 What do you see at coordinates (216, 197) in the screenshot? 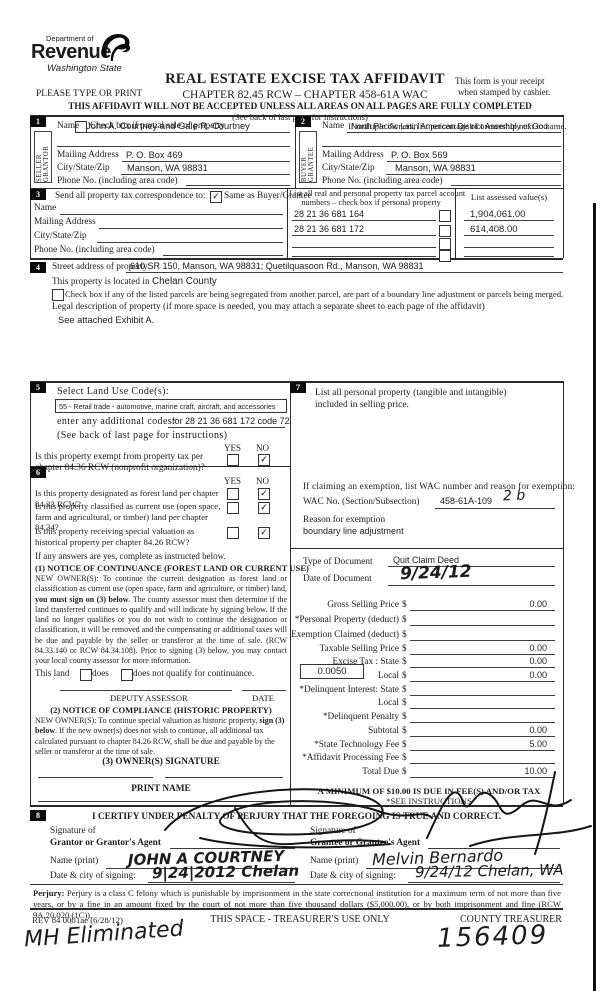
I see `same-as-buyer-checkbox: ✓` at bounding box center [216, 197].